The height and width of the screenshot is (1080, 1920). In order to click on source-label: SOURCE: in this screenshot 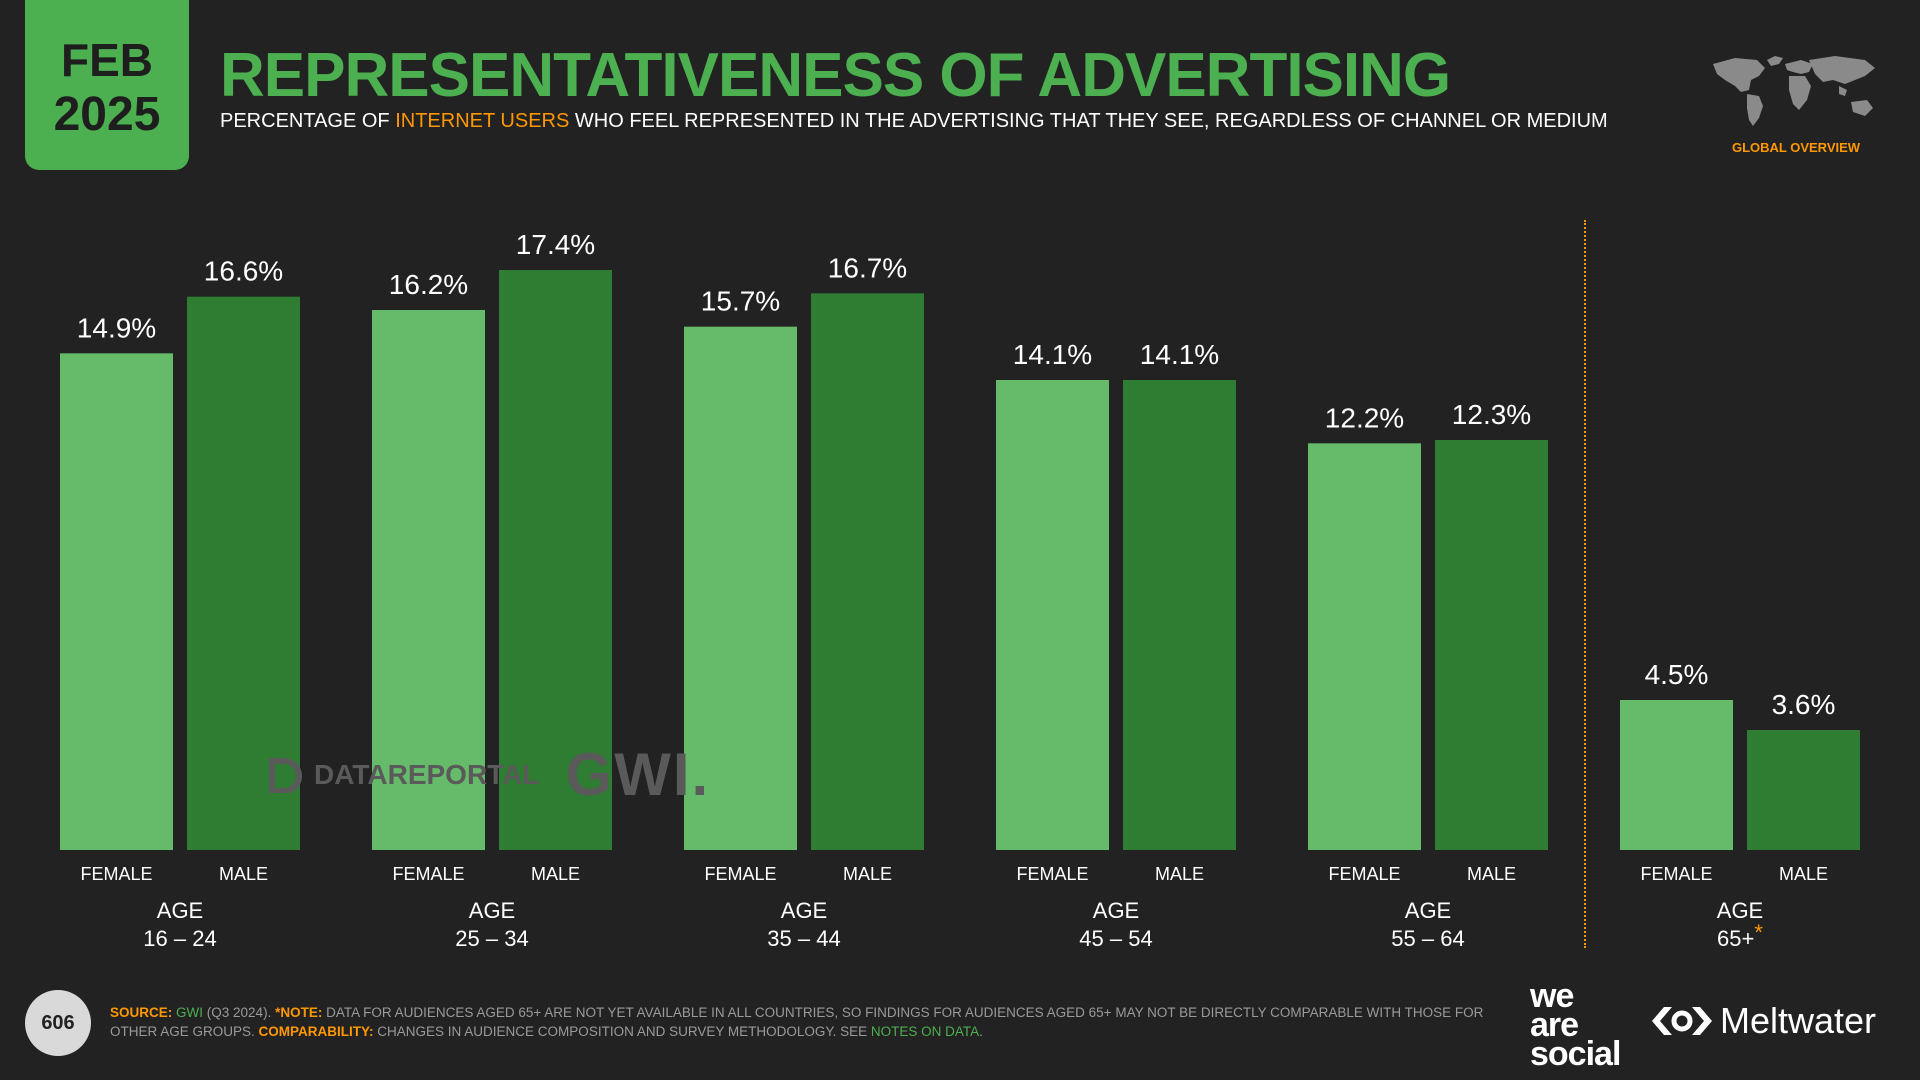, I will do `click(141, 1012)`.